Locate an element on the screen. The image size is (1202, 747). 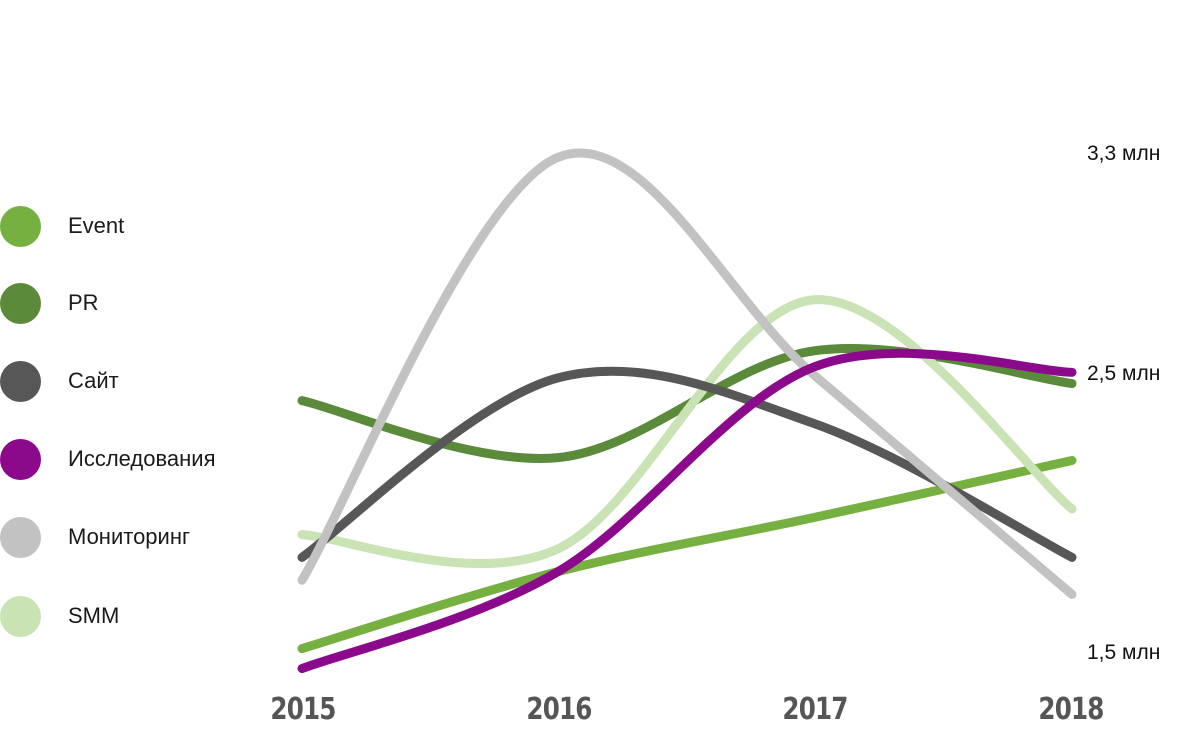
x-tick-label: 2015 is located at coordinates (303, 709).